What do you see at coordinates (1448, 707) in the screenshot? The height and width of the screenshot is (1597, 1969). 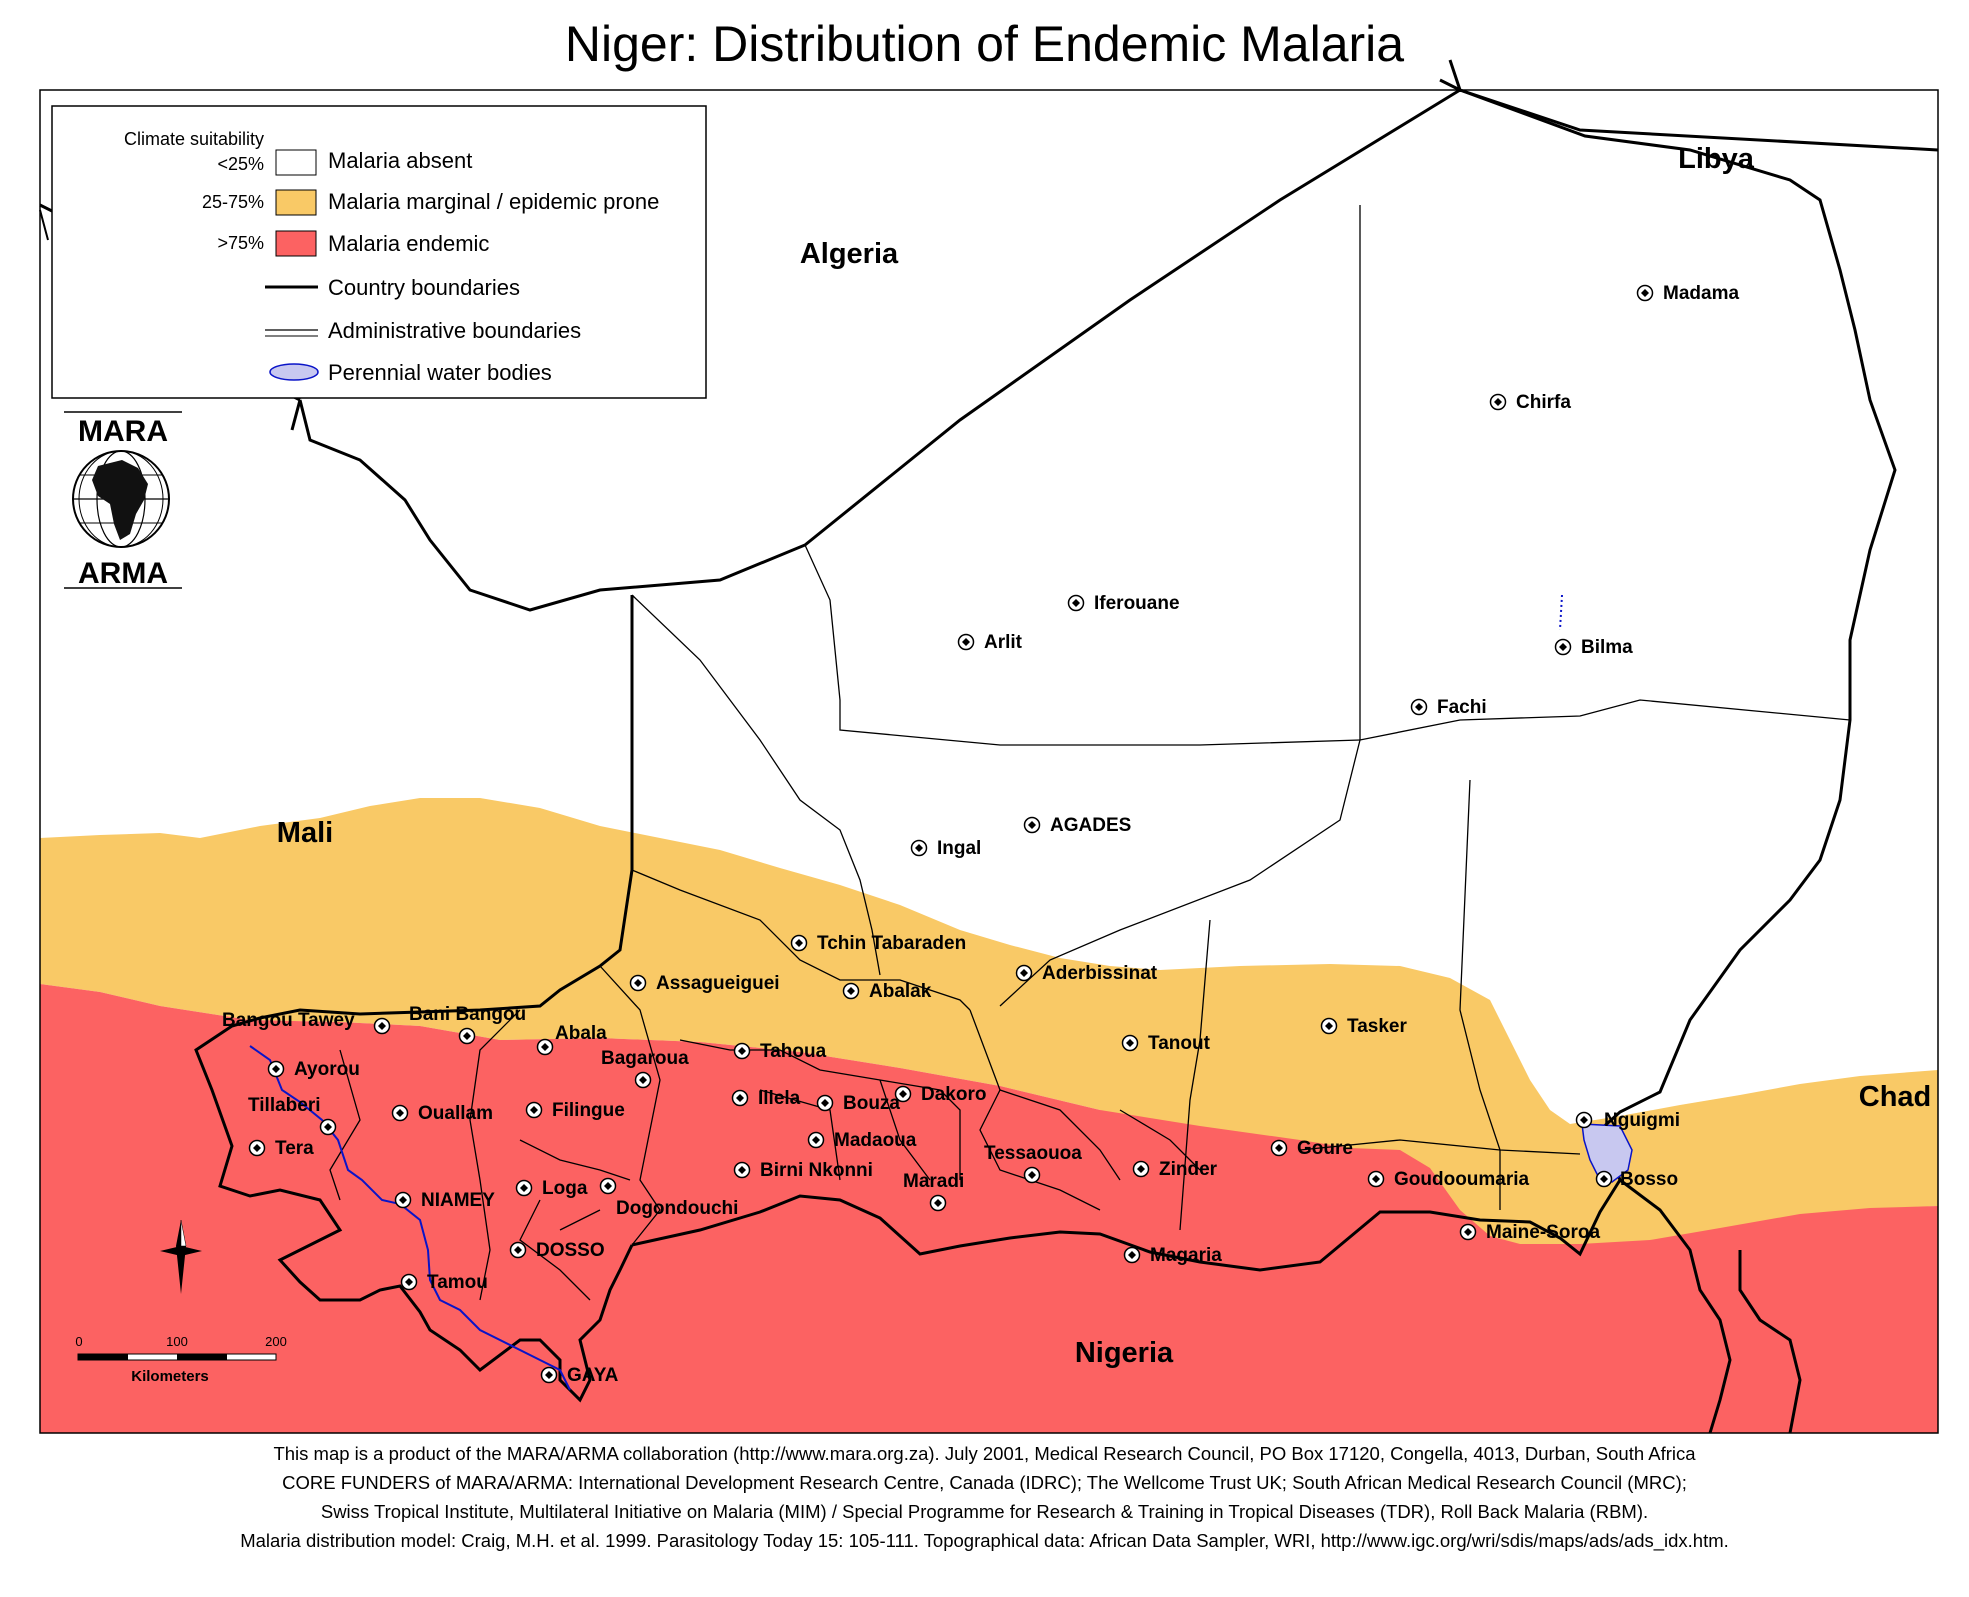 I see `town-fachi: Fachi` at bounding box center [1448, 707].